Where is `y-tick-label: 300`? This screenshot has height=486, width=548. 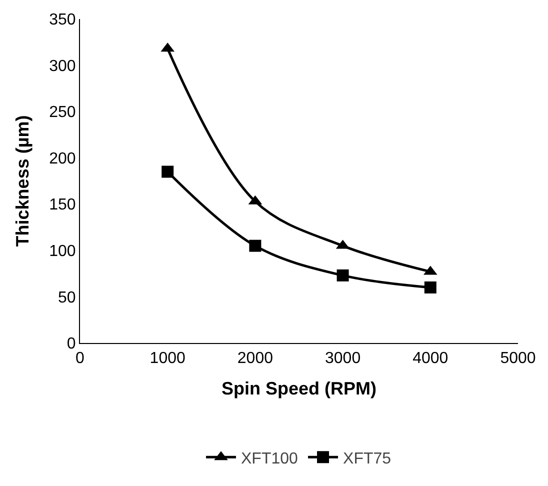
y-tick-label: 300 is located at coordinates (62, 66).